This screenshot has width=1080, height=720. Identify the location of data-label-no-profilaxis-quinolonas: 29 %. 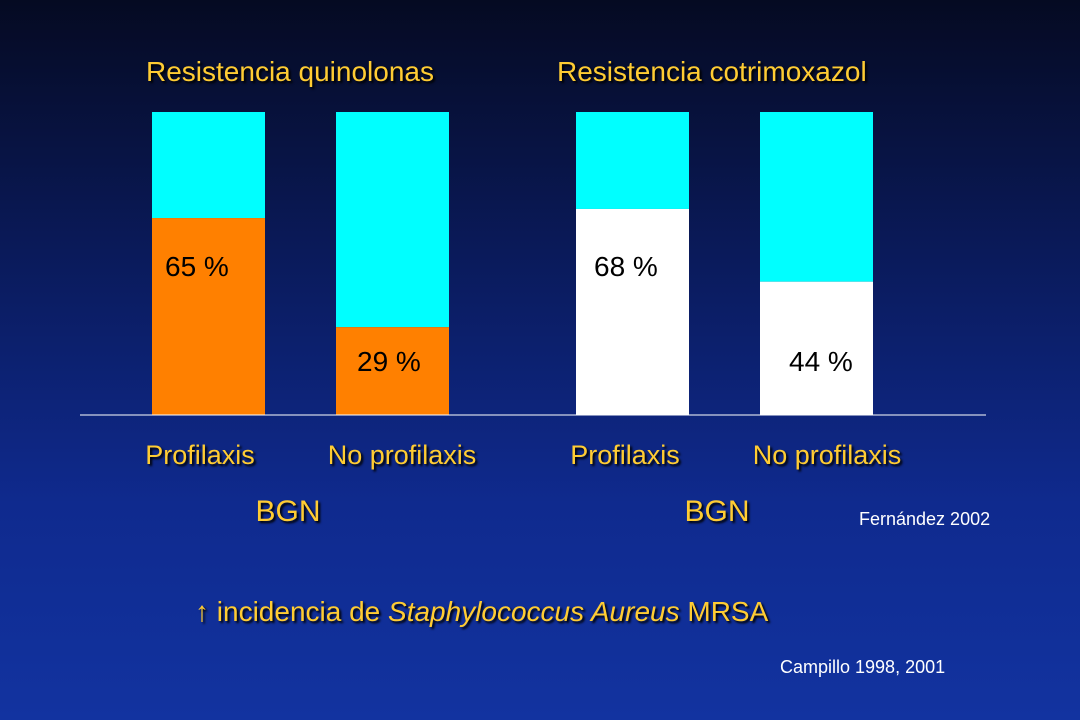
(389, 361).